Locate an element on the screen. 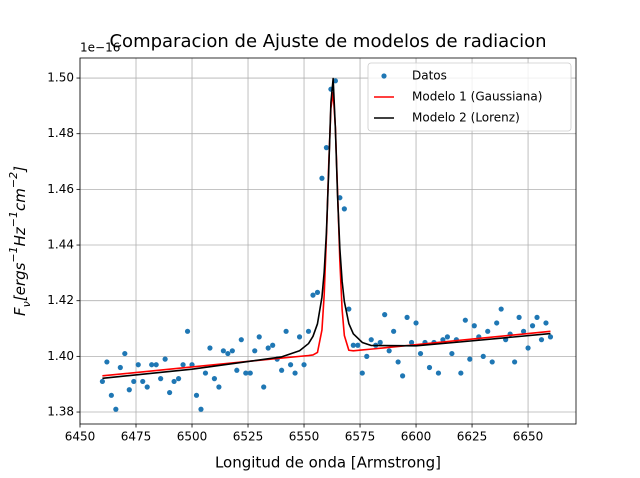 Image resolution: width=640 pixels, height=478 pixels. legend-label: Datos is located at coordinates (429, 76).